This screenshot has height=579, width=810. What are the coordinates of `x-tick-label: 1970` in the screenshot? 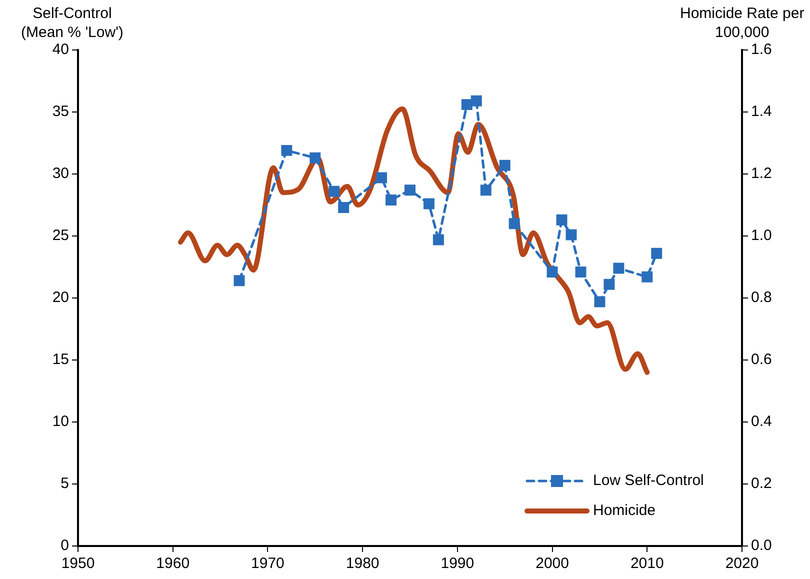 It's located at (267, 563).